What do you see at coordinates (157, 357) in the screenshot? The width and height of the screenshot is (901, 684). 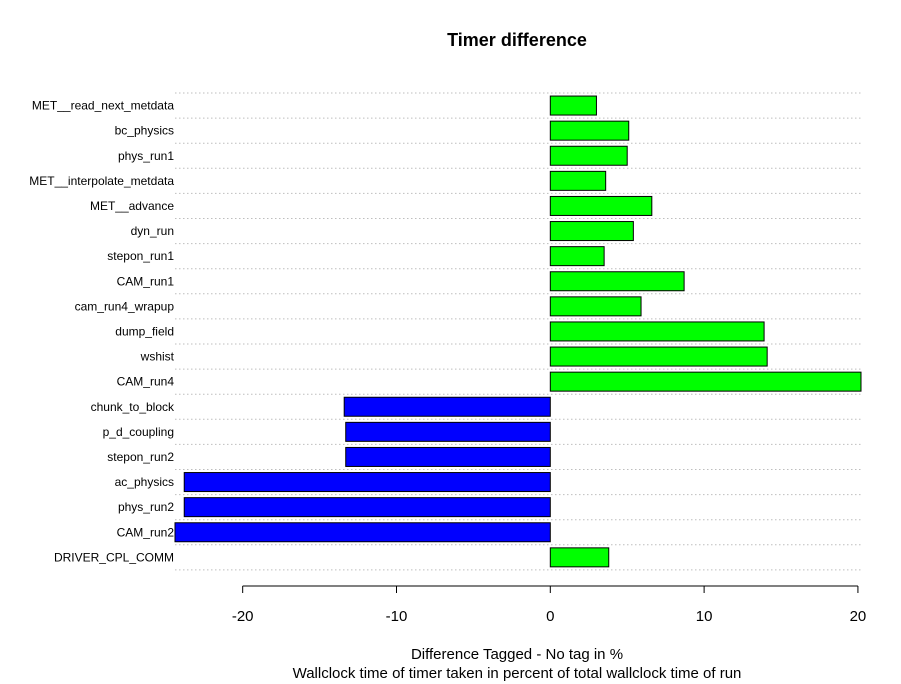 I see `category-label: wshist` at bounding box center [157, 357].